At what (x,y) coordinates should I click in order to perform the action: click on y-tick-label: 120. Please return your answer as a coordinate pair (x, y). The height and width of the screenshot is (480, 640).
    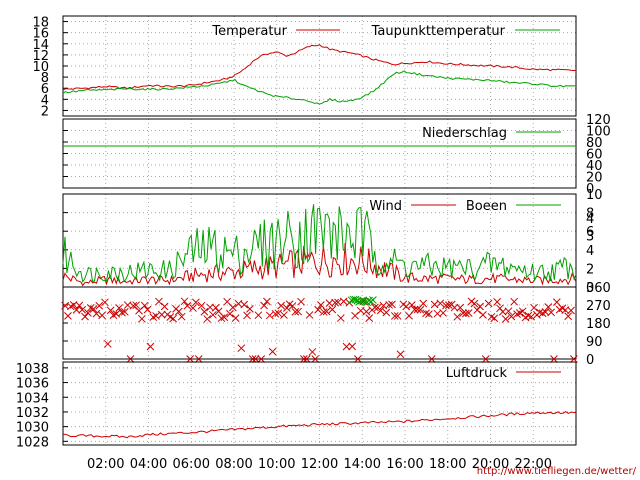
    Looking at the image, I should click on (598, 120).